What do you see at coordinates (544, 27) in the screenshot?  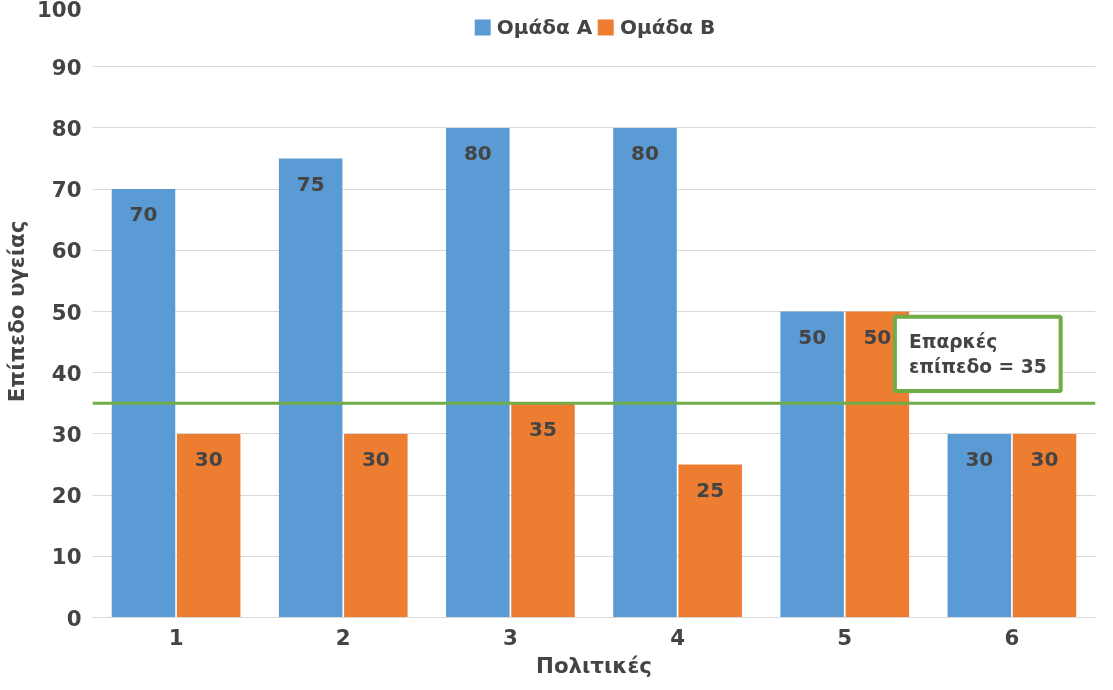 I see `legend-label: Ομάδα Α` at bounding box center [544, 27].